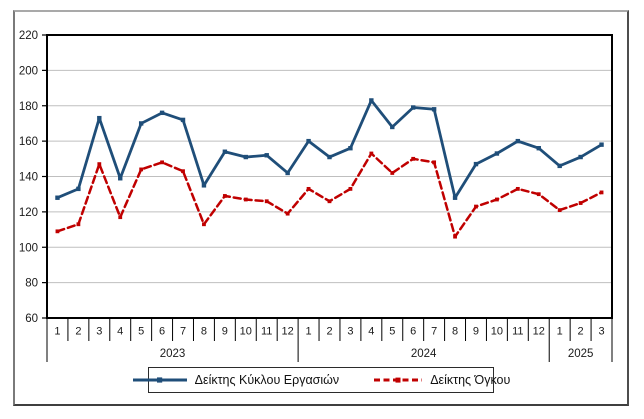 Image resolution: width=644 pixels, height=419 pixels. Describe the element at coordinates (398, 380) in the screenshot. I see `legend-line-sample-volume-icon` at that location.